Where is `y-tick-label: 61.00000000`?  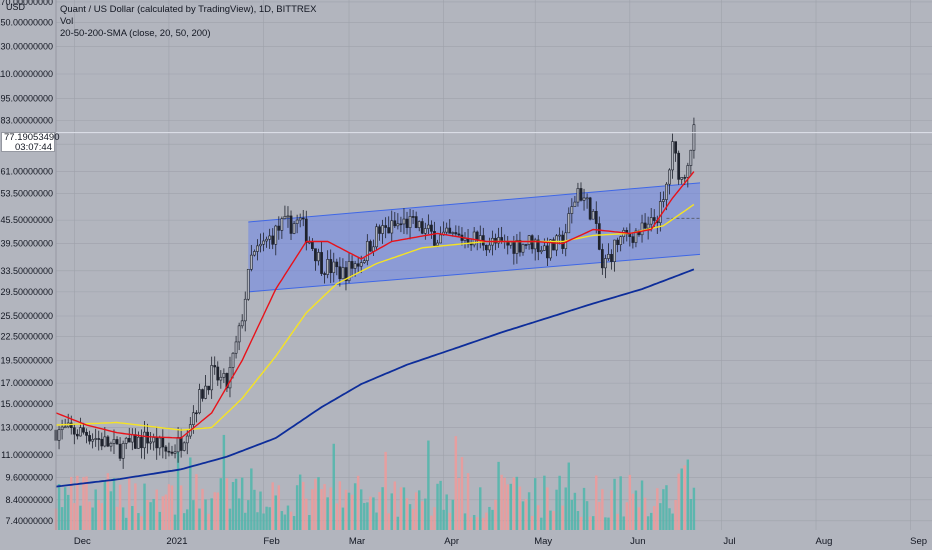 y-tick-label: 61.00000000 is located at coordinates (26, 172).